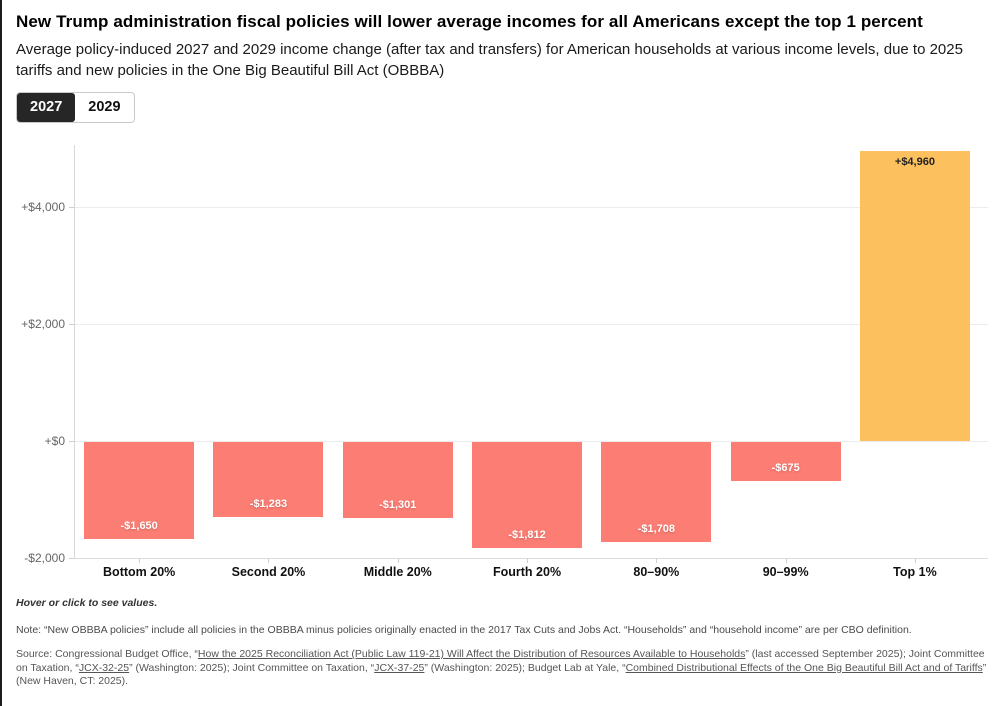 The width and height of the screenshot is (1000, 706). I want to click on hover-instruction: Hover or click to see values., so click(87, 603).